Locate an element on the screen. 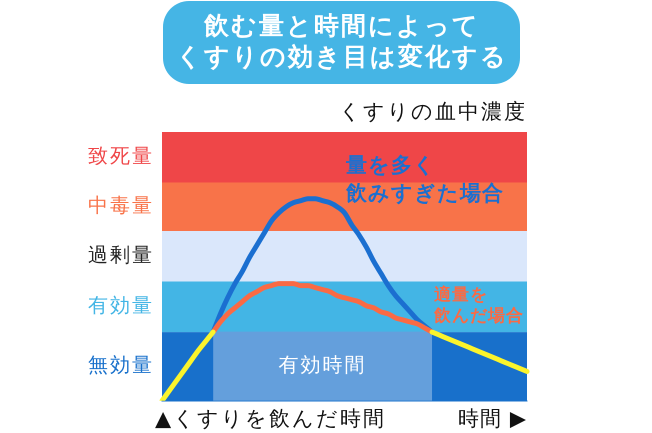  band-label: 無効量 is located at coordinates (121, 364).